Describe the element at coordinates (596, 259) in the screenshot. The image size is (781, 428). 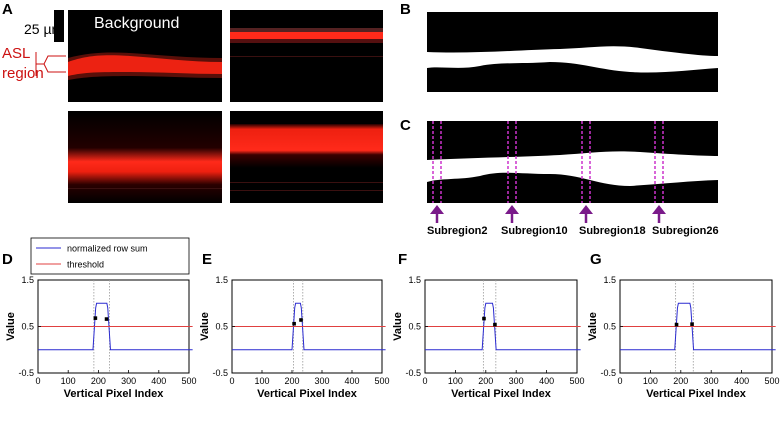
I see `panel-label-g: G` at that location.